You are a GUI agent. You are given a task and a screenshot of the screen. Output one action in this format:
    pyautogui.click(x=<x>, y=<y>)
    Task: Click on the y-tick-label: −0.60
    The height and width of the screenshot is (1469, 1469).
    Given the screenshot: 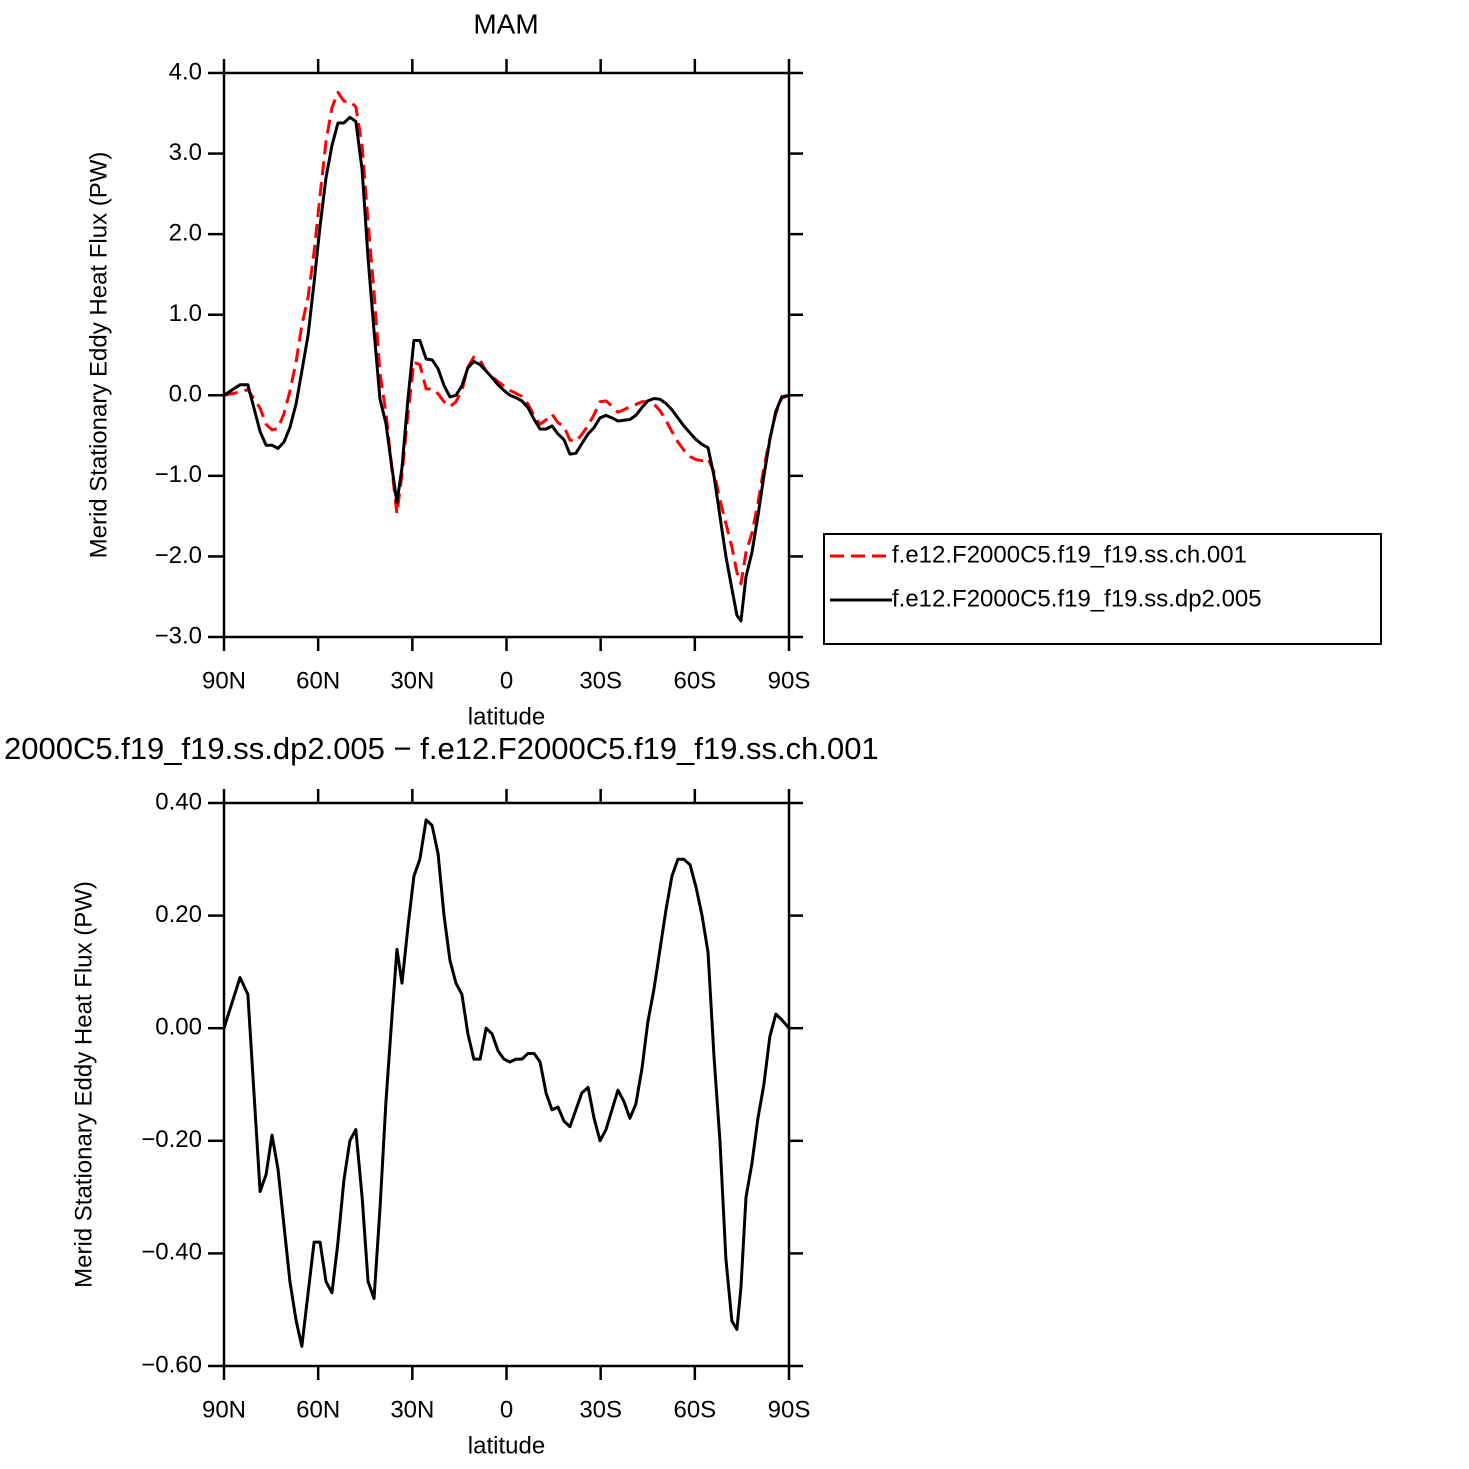 What is the action you would take?
    pyautogui.click(x=171, y=1364)
    